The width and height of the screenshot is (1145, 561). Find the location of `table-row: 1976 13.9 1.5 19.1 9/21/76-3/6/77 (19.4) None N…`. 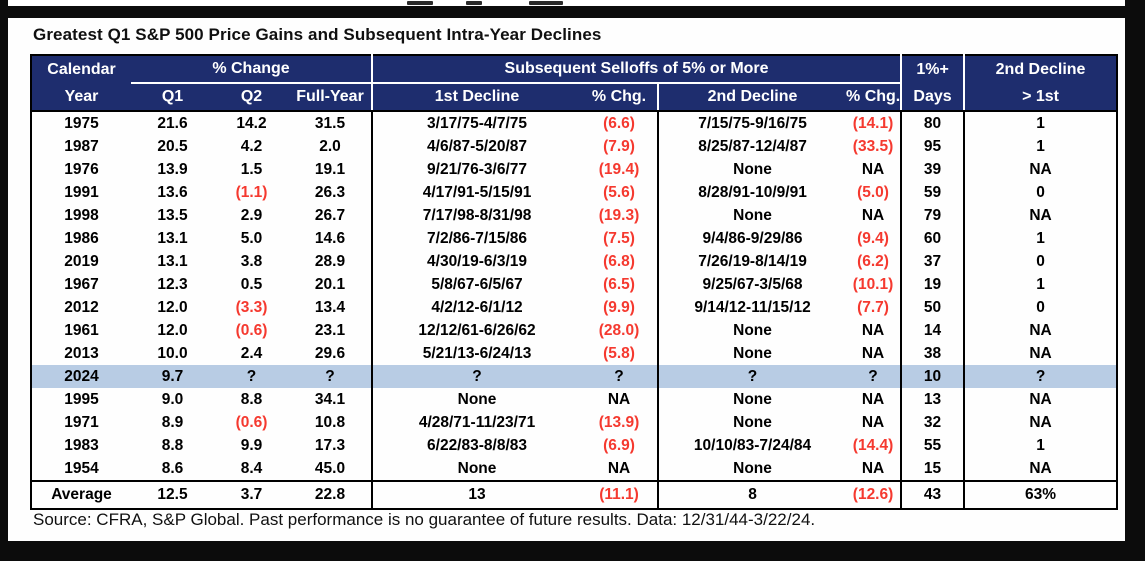

table-row: 1976 13.9 1.5 19.1 9/21/76-3/6/77 (19.4) None N… is located at coordinates (574, 169).